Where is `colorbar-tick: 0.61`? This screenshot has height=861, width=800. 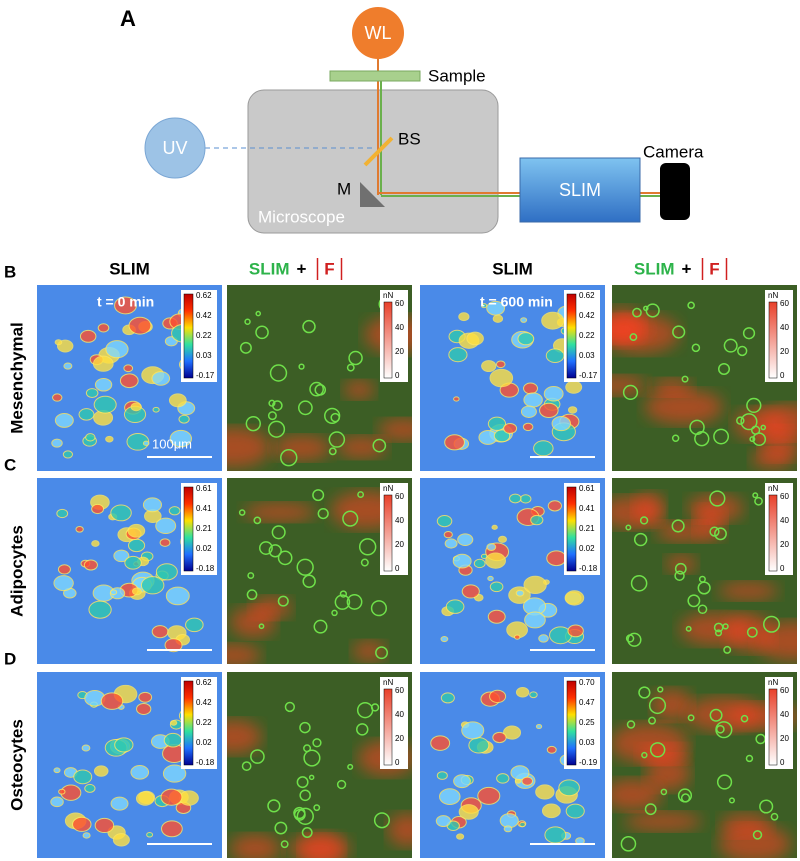
colorbar-tick: 0.61 is located at coordinates (587, 488).